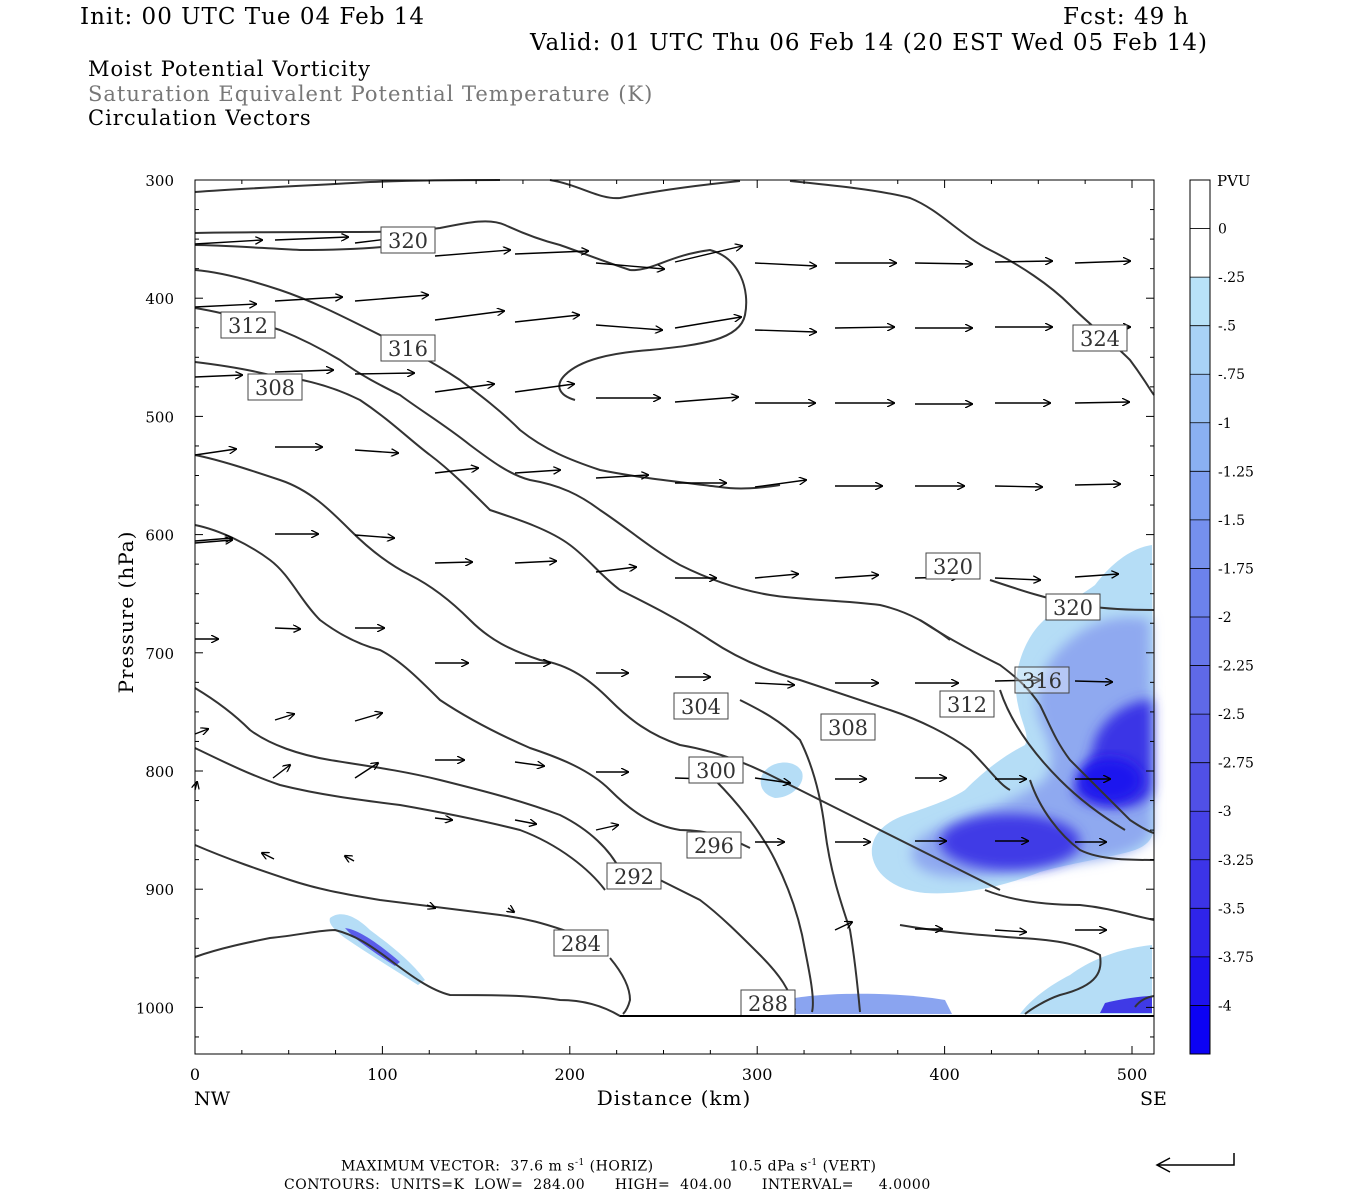  Describe the element at coordinates (200, 118) in the screenshot. I see `title-circulation: Circulation Vectors` at that location.